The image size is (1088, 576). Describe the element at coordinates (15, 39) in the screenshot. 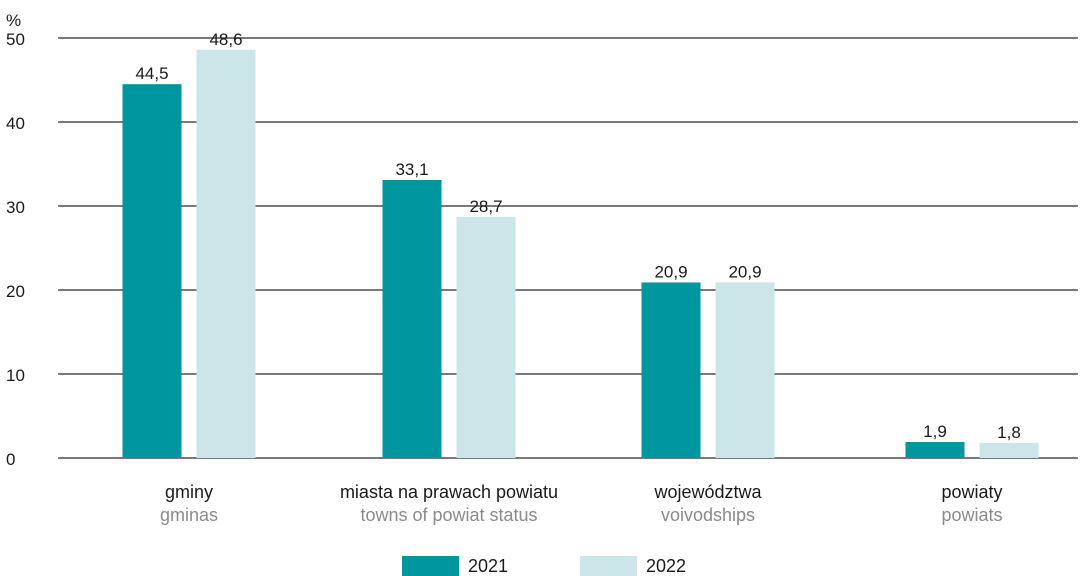

I see `y-tick-label: 50` at that location.